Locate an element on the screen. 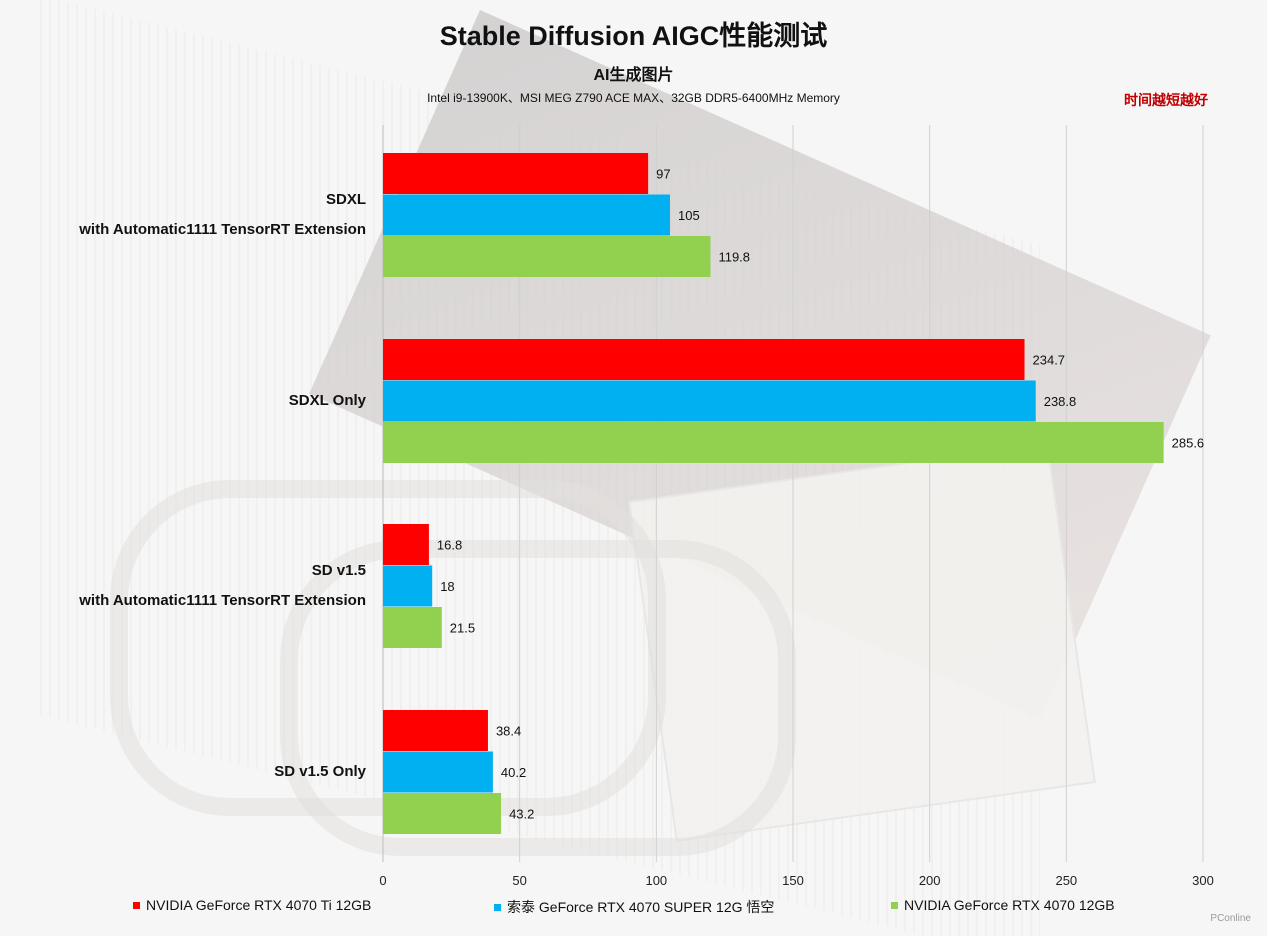 This screenshot has width=1267, height=936. legend-item-rtx4070ti: NVIDIA GeForce RTX 4070 Ti 12GB is located at coordinates (252, 905).